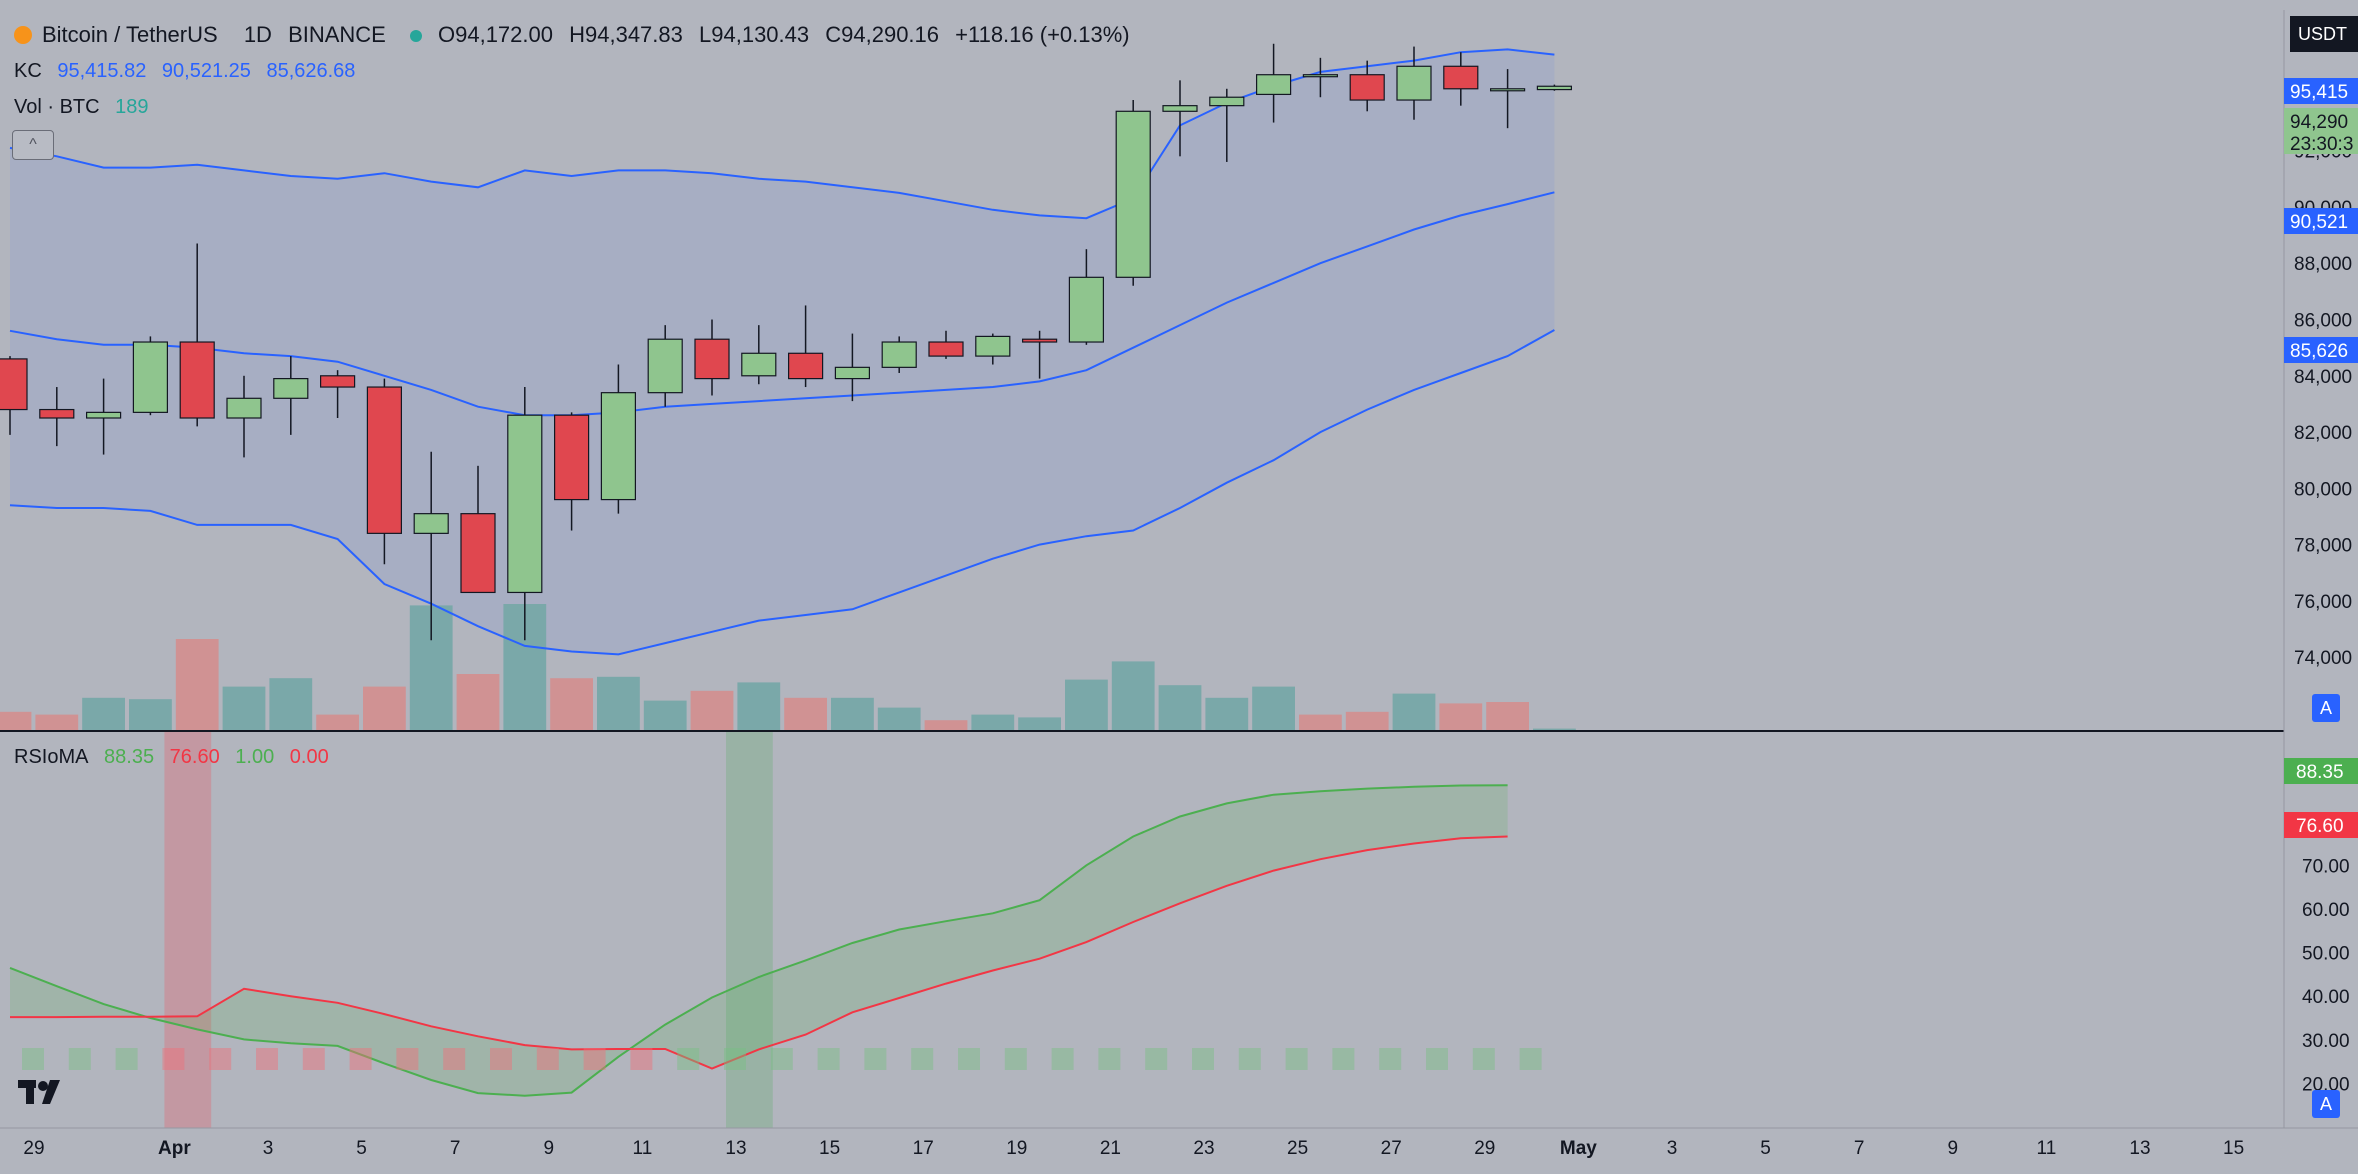  What do you see at coordinates (782, 1059) in the screenshot?
I see `rsi-threshold-markers` at bounding box center [782, 1059].